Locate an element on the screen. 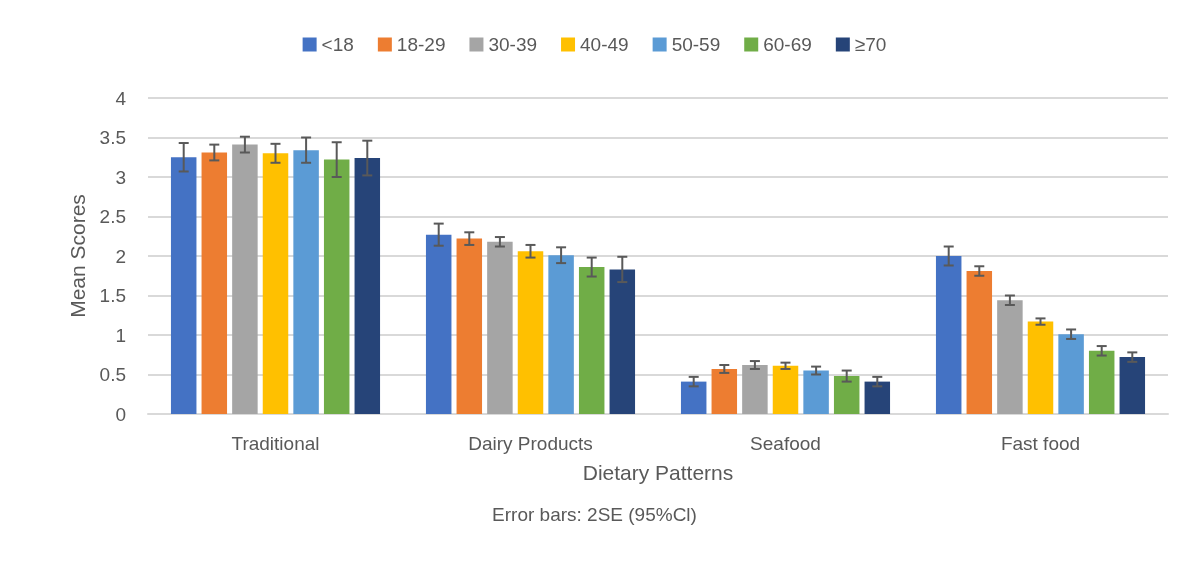 The width and height of the screenshot is (1189, 561). legend-label: 18-29 is located at coordinates (421, 44).